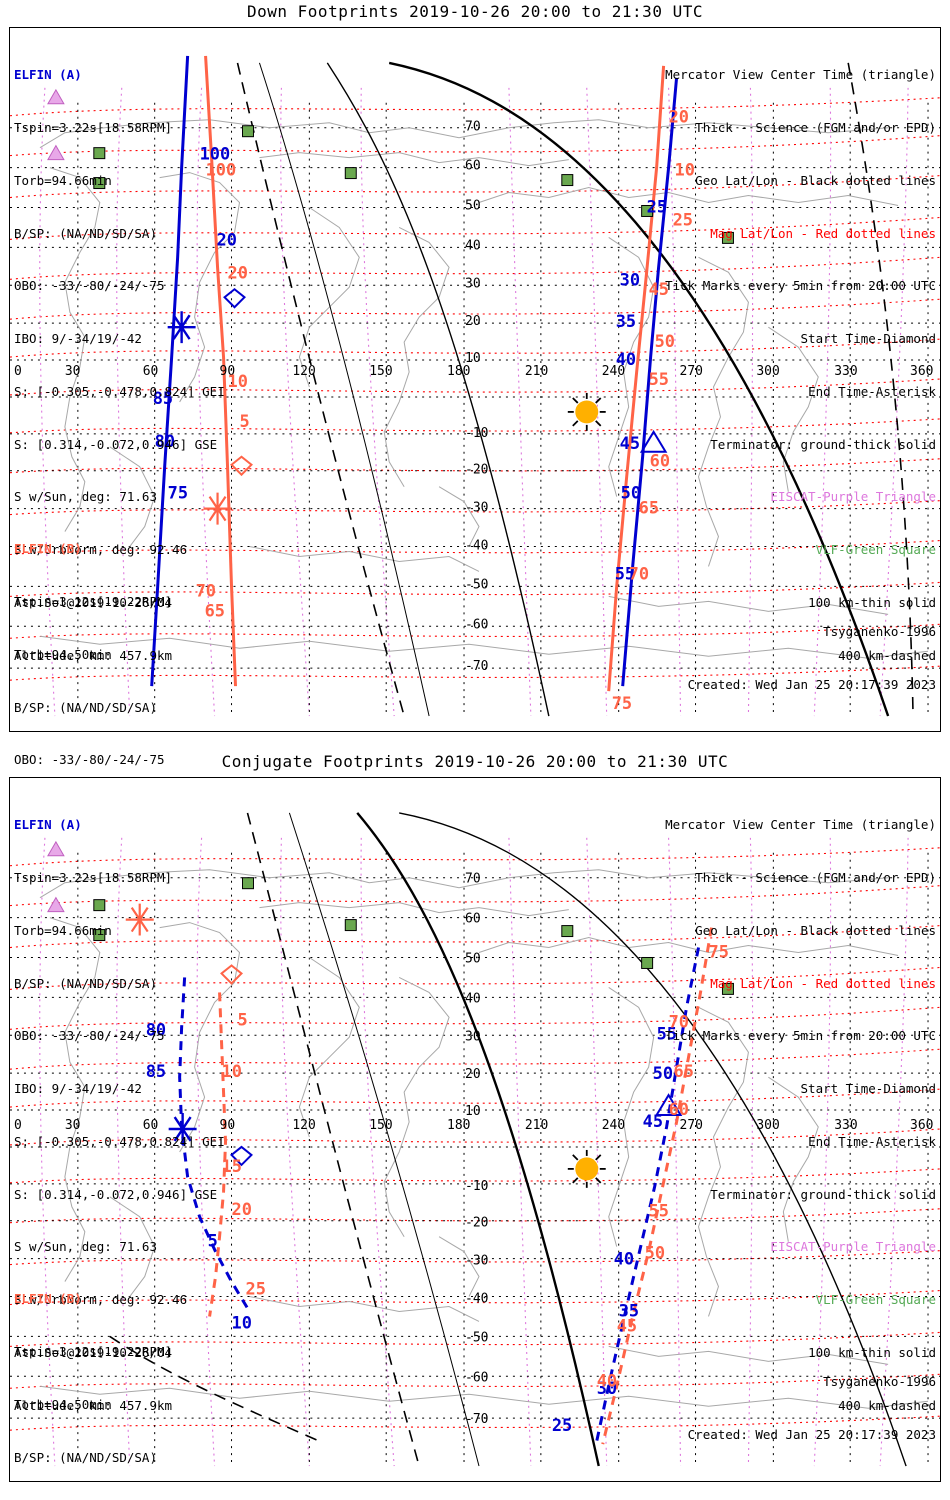 Image resolution: width=950 pixels, height=1500 pixels. Describe the element at coordinates (691, 1125) in the screenshot. I see `svg-text: 270` at that location.